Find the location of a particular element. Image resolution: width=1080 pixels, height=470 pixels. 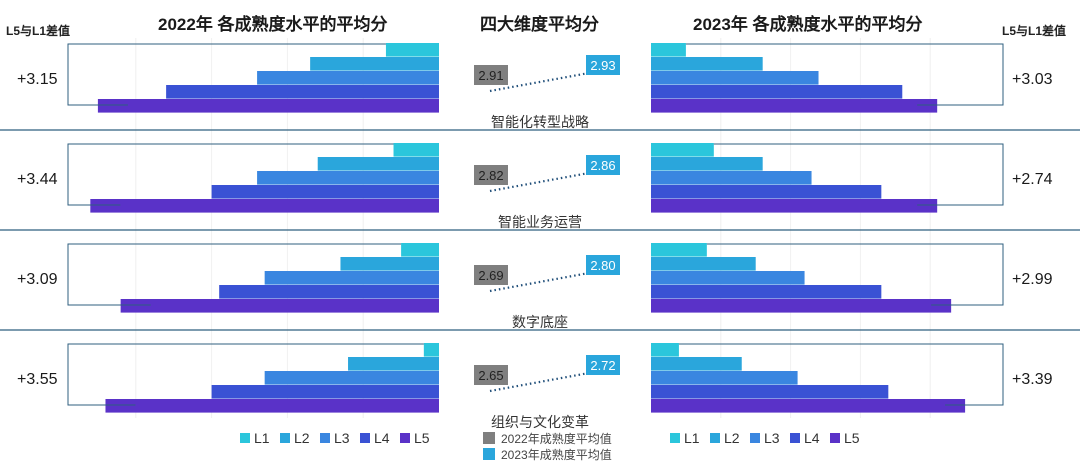

left-side-label: L5与L1差值 is located at coordinates (38, 31).